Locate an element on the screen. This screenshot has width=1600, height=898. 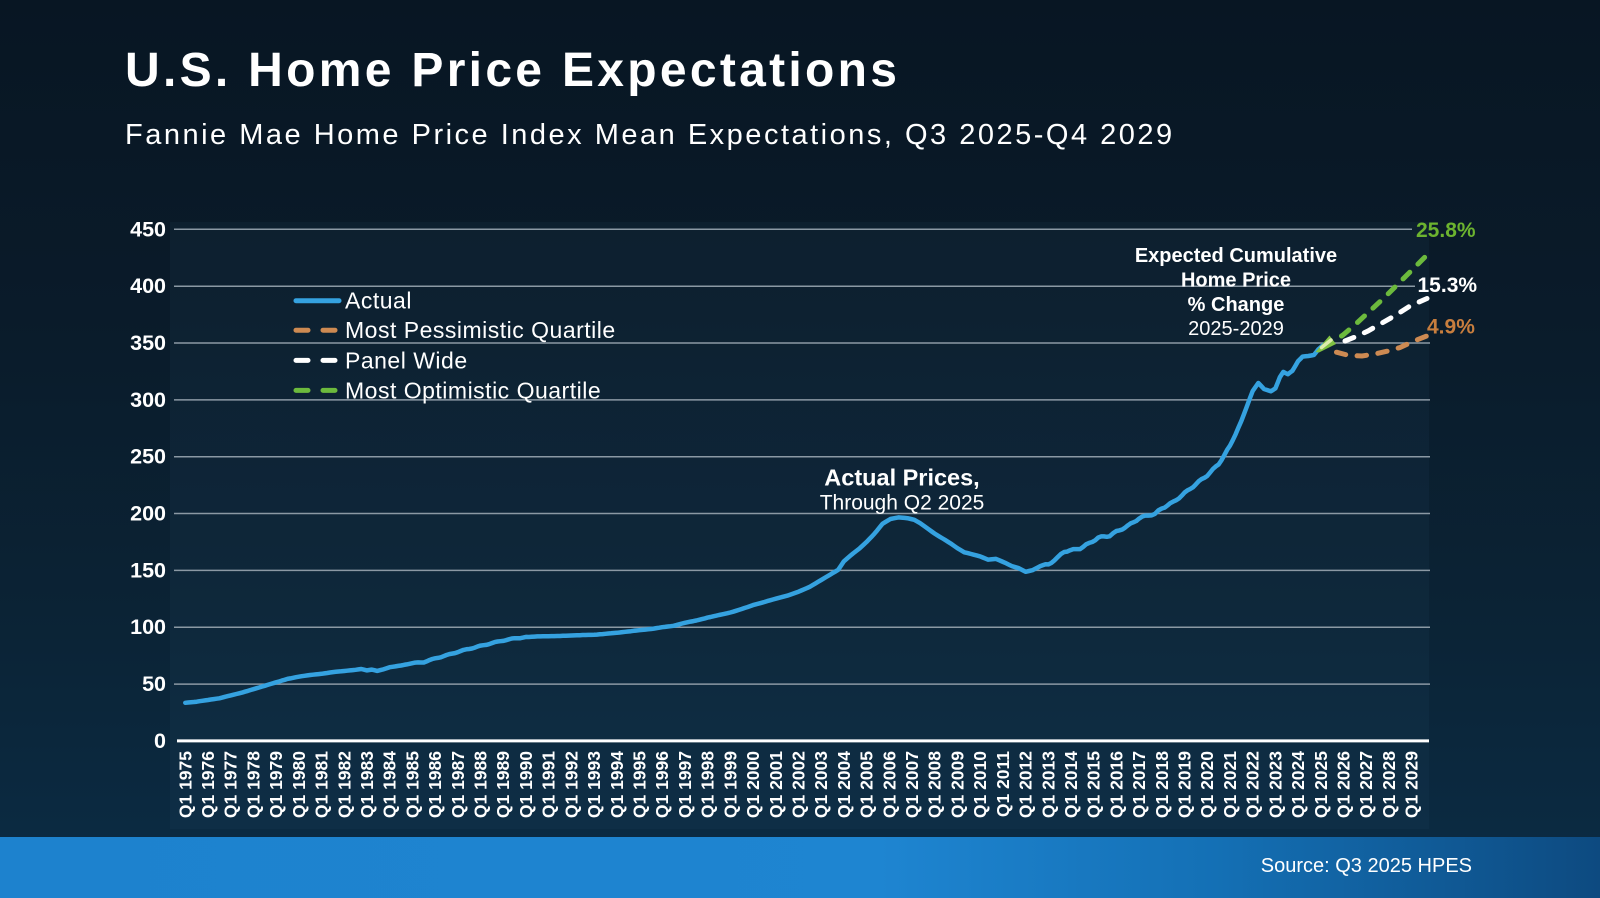
svg-text: Q1 2027 is located at coordinates (1366, 784).